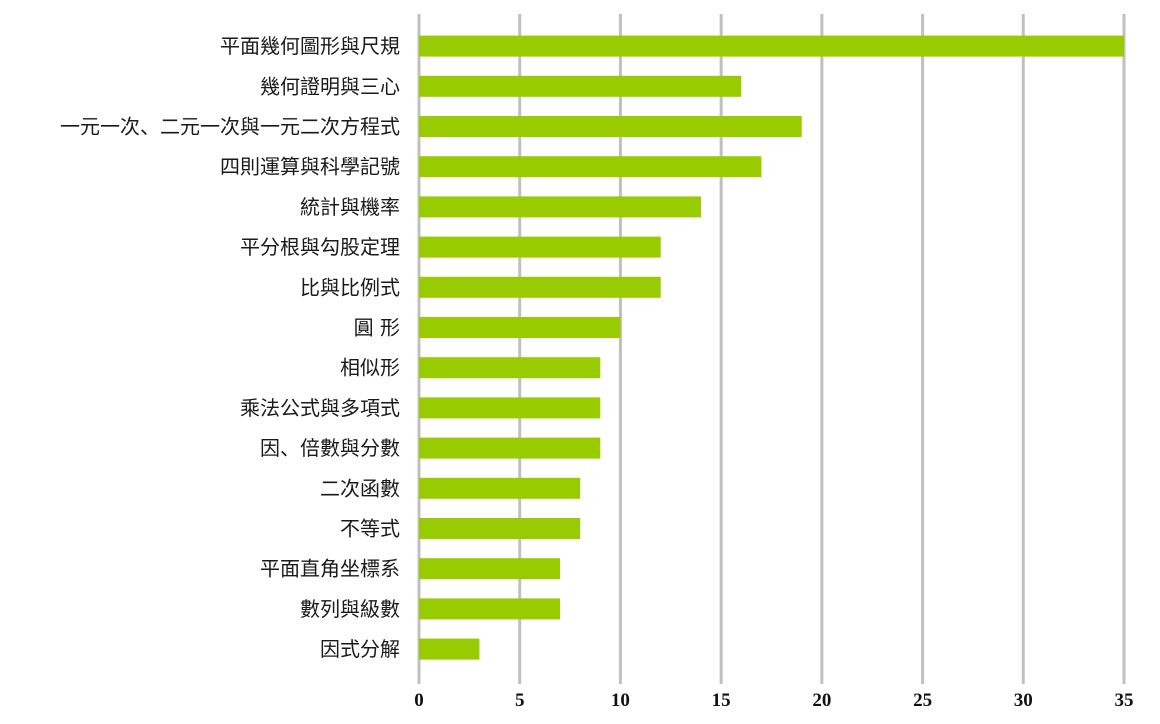 This screenshot has height=724, width=1160. What do you see at coordinates (230, 127) in the screenshot?
I see `category-label: 一元一次、二元一次與一元二次方程式` at bounding box center [230, 127].